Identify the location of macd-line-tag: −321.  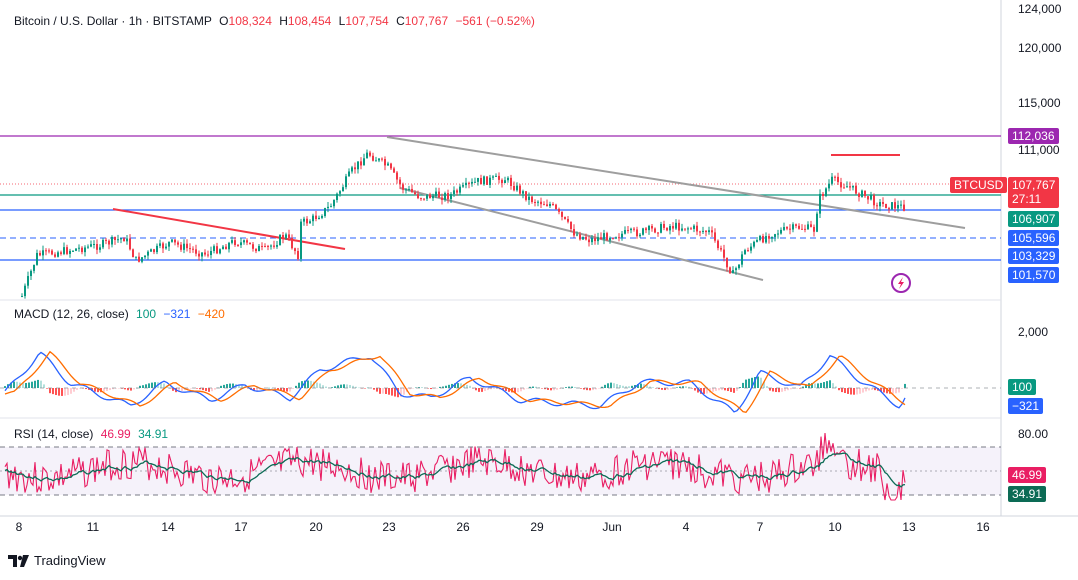
(1026, 406).